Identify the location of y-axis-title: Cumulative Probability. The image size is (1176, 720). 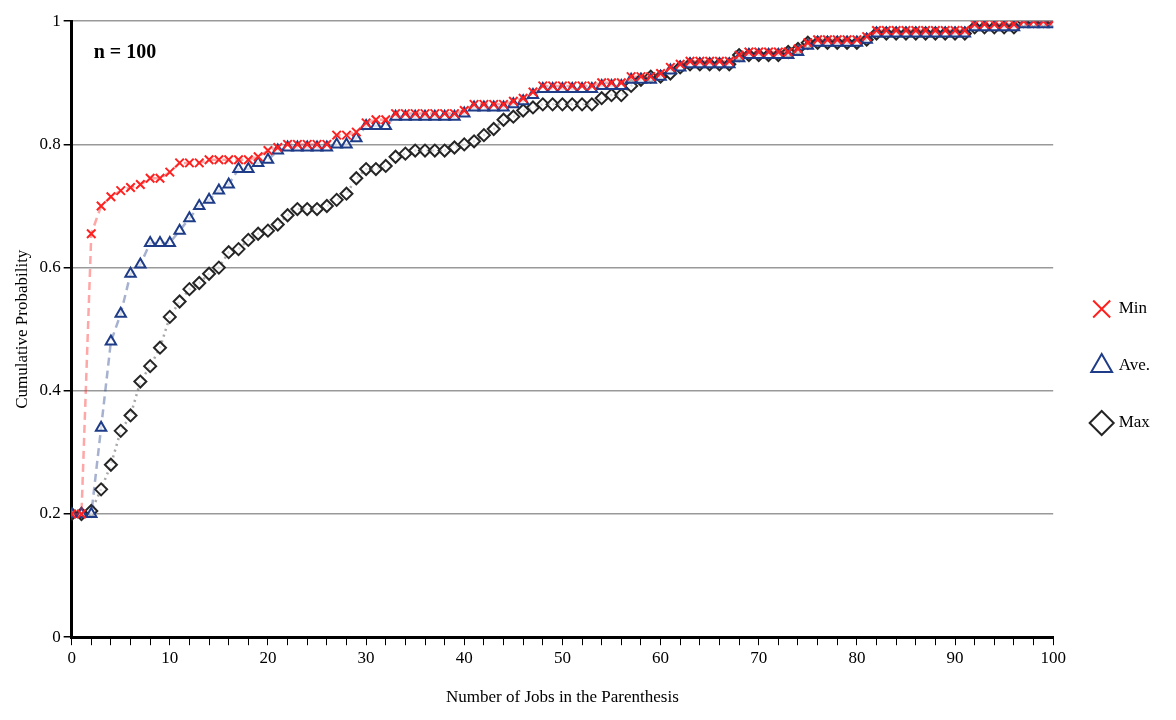
(21, 329).